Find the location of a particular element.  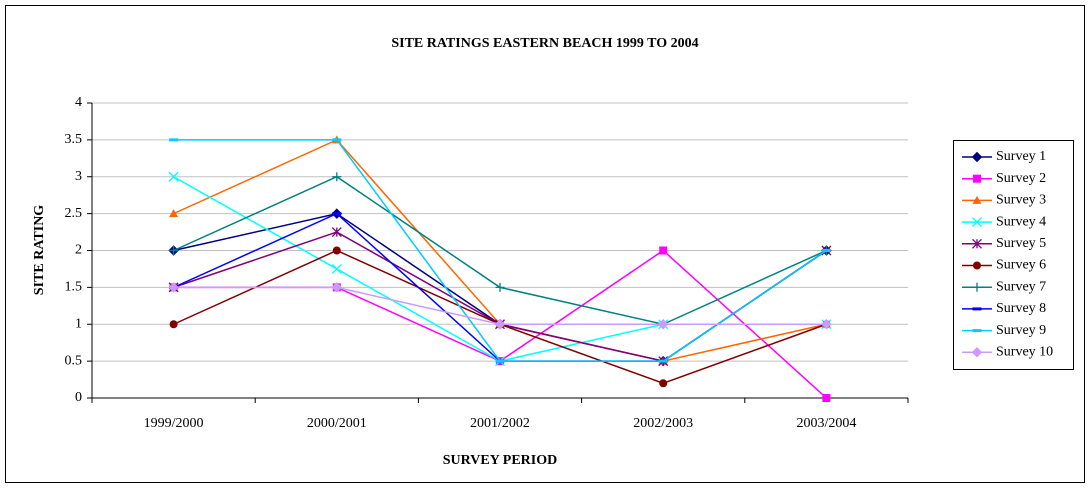

x-tick-label: 1999/2000 is located at coordinates (174, 423).